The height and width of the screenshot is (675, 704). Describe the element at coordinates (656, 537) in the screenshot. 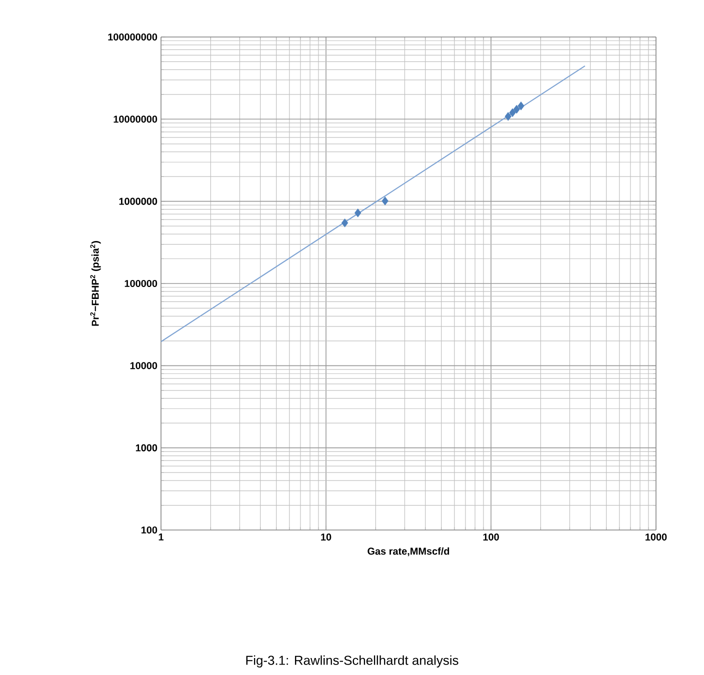

I see `x-tick-label: 1000` at that location.